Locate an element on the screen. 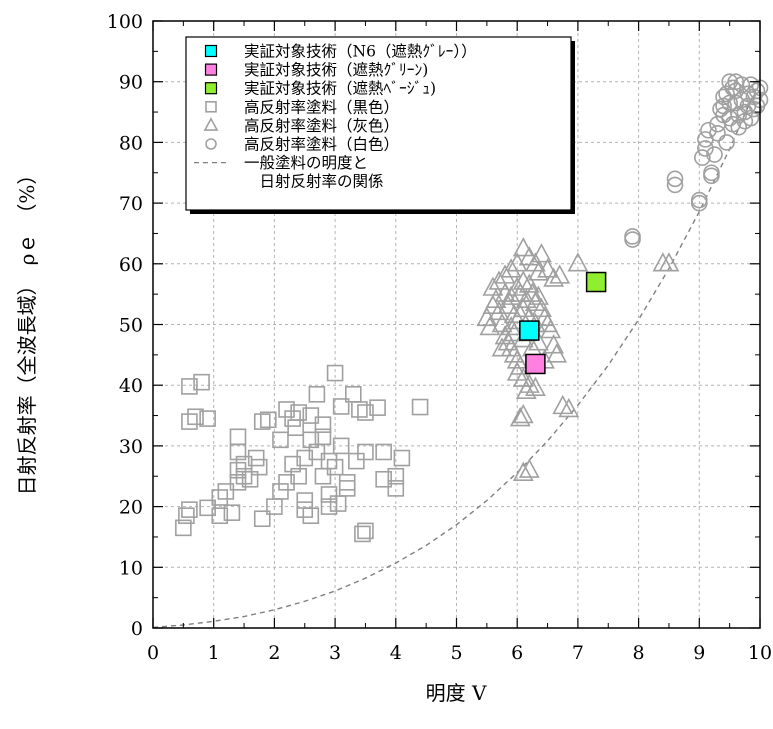 This screenshot has width=773, height=729. x-tick-label: 0 is located at coordinates (153, 653).